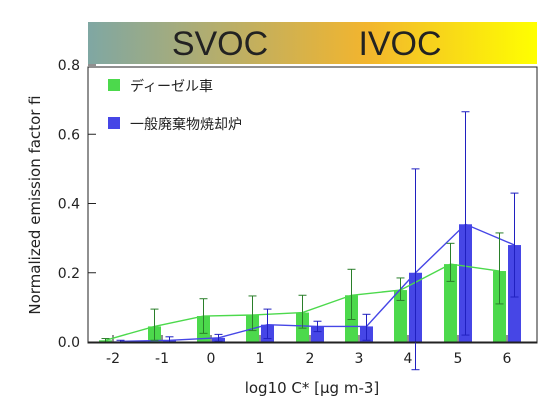  What do you see at coordinates (69, 205) in the screenshot?
I see `y-tick-label: 0.4` at bounding box center [69, 205].